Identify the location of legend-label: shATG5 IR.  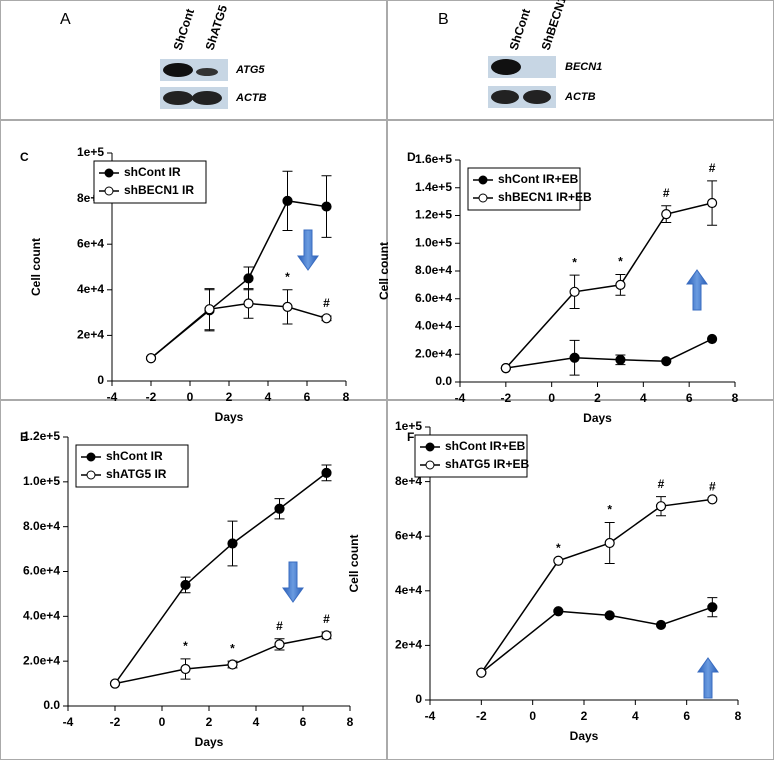
(136, 474).